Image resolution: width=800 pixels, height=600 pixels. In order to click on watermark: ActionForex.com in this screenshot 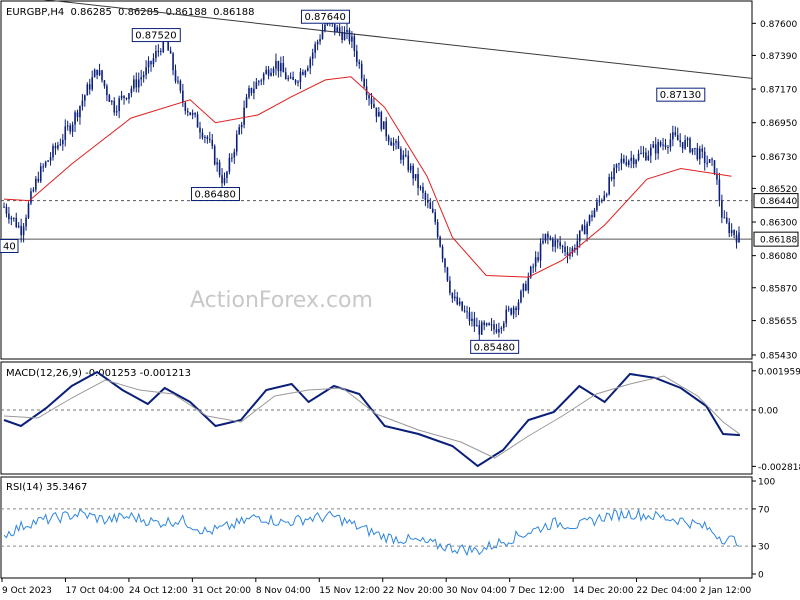, I will do `click(281, 300)`.